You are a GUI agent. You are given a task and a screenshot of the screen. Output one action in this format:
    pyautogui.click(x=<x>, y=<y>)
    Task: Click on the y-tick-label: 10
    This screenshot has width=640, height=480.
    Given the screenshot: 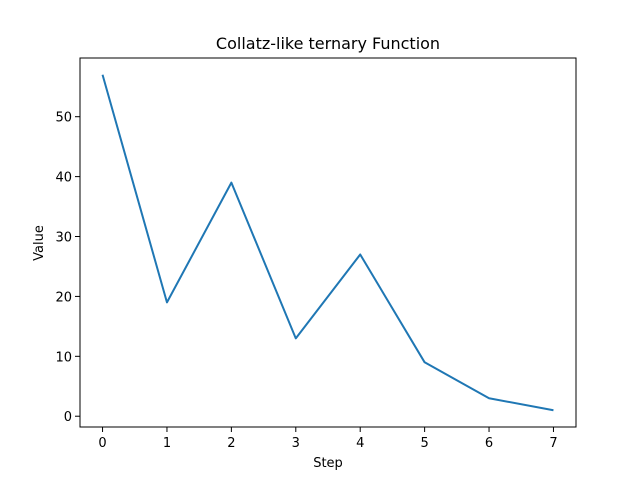 What is the action you would take?
    pyautogui.click(x=63, y=357)
    